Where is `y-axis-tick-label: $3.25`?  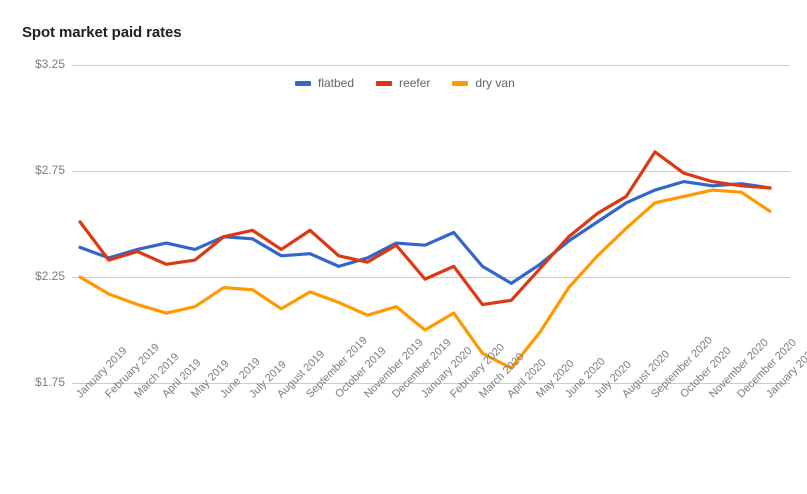 y-axis-tick-label: $3.25 is located at coordinates (49, 64).